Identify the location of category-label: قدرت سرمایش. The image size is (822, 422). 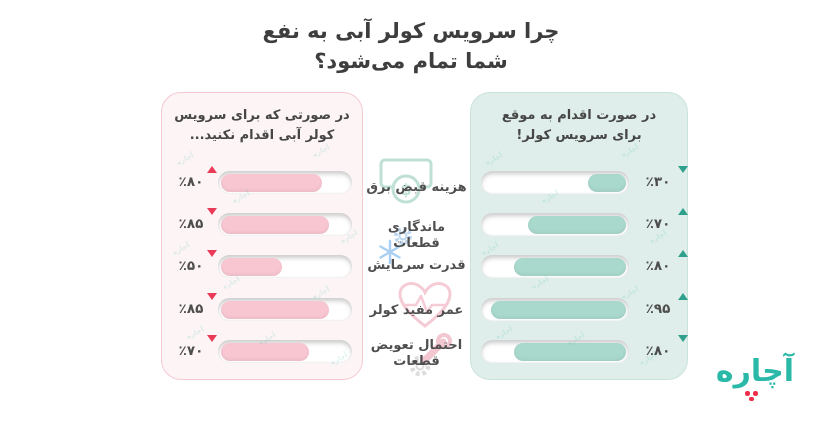
(416, 265).